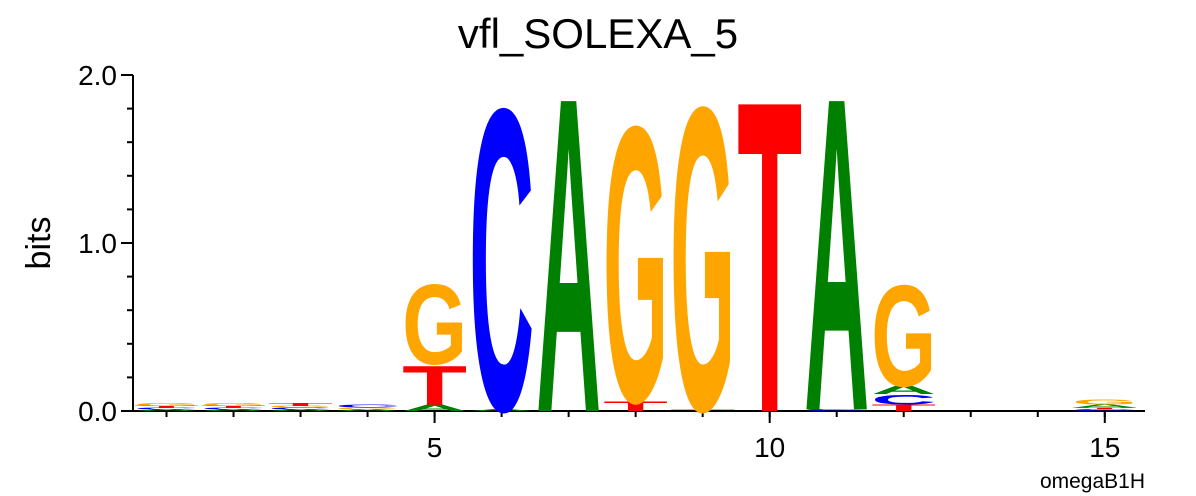 This screenshot has width=1196, height=496. Describe the element at coordinates (97, 243) in the screenshot. I see `y-tick-label: 1.0` at that location.